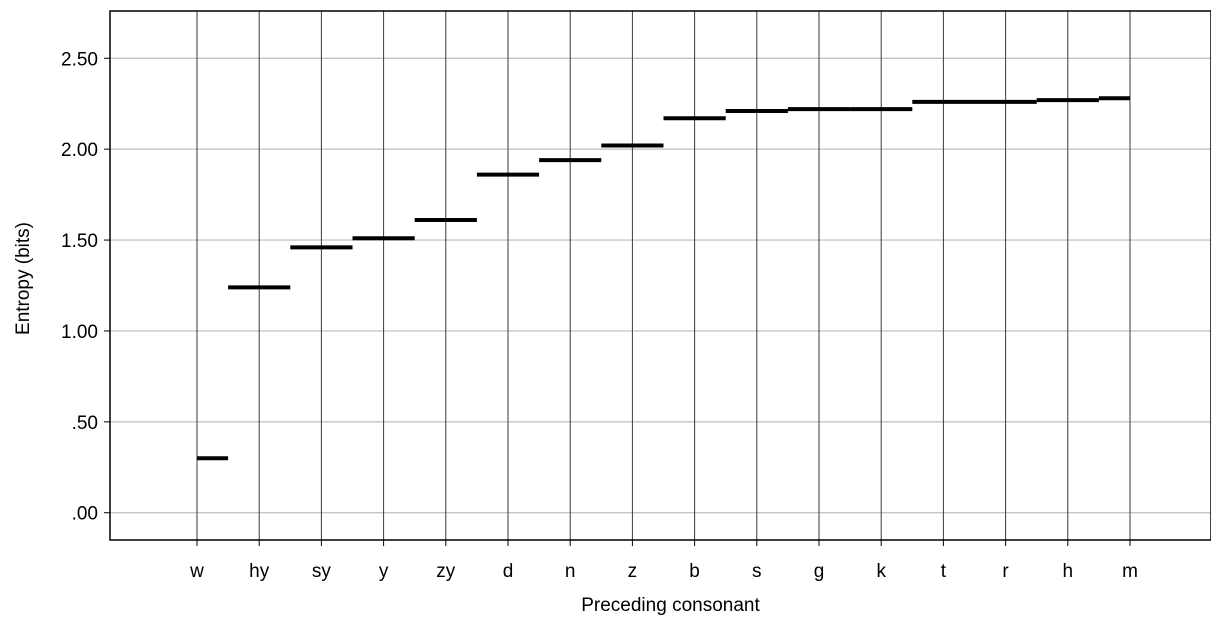 The height and width of the screenshot is (617, 1211). What do you see at coordinates (757, 571) in the screenshot?
I see `x-tick-label: s` at bounding box center [757, 571].